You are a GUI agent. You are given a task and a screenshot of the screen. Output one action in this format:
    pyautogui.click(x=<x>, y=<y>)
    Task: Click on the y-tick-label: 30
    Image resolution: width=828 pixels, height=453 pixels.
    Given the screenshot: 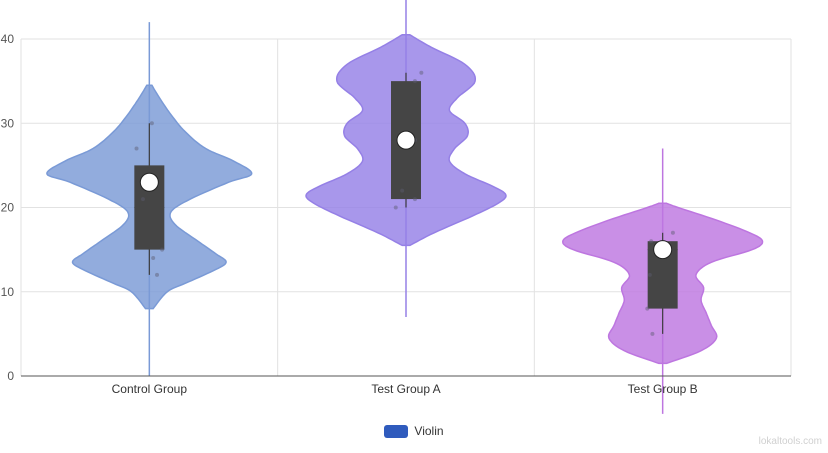 What is the action you would take?
    pyautogui.click(x=8, y=123)
    